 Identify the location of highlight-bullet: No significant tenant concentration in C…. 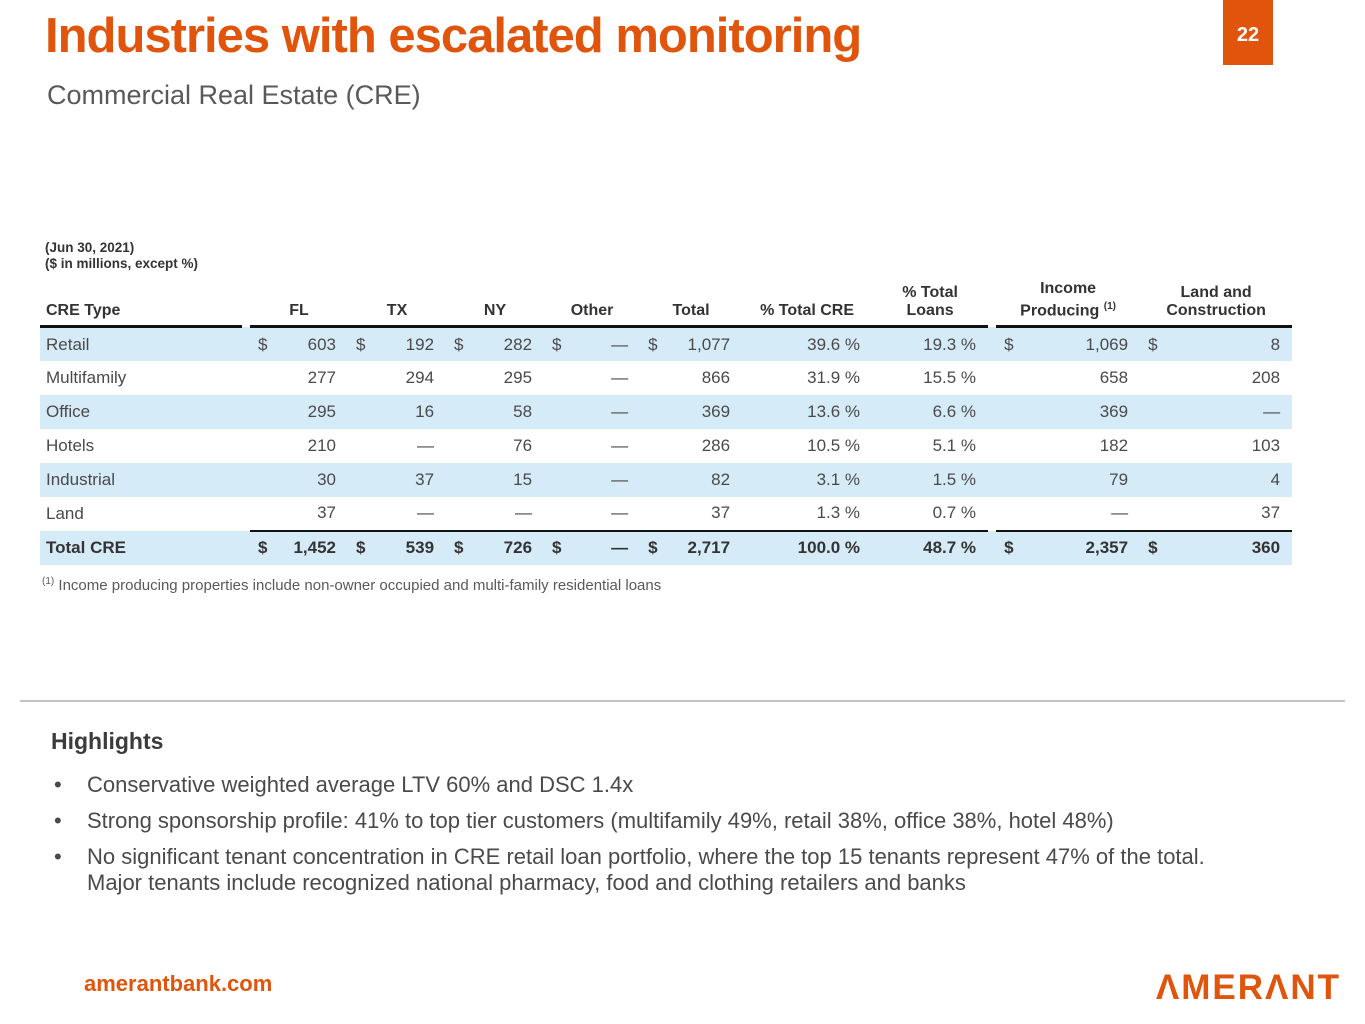
(695, 870).